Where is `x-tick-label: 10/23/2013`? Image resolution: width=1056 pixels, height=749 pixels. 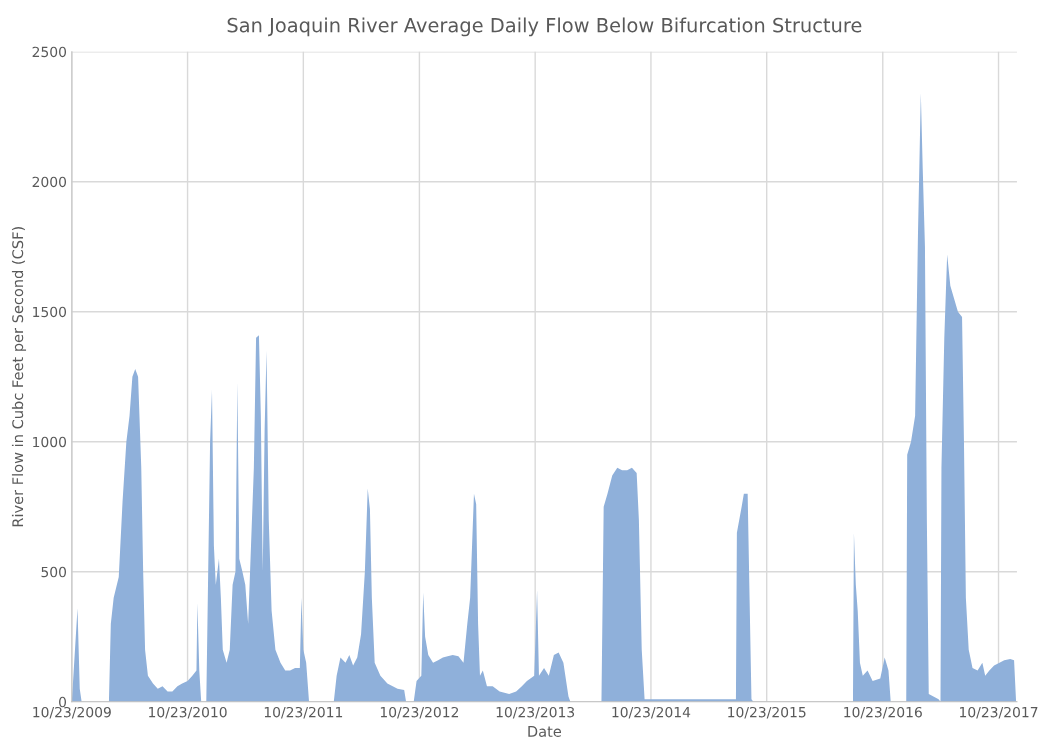
x-tick-label: 10/23/2013 is located at coordinates (535, 712).